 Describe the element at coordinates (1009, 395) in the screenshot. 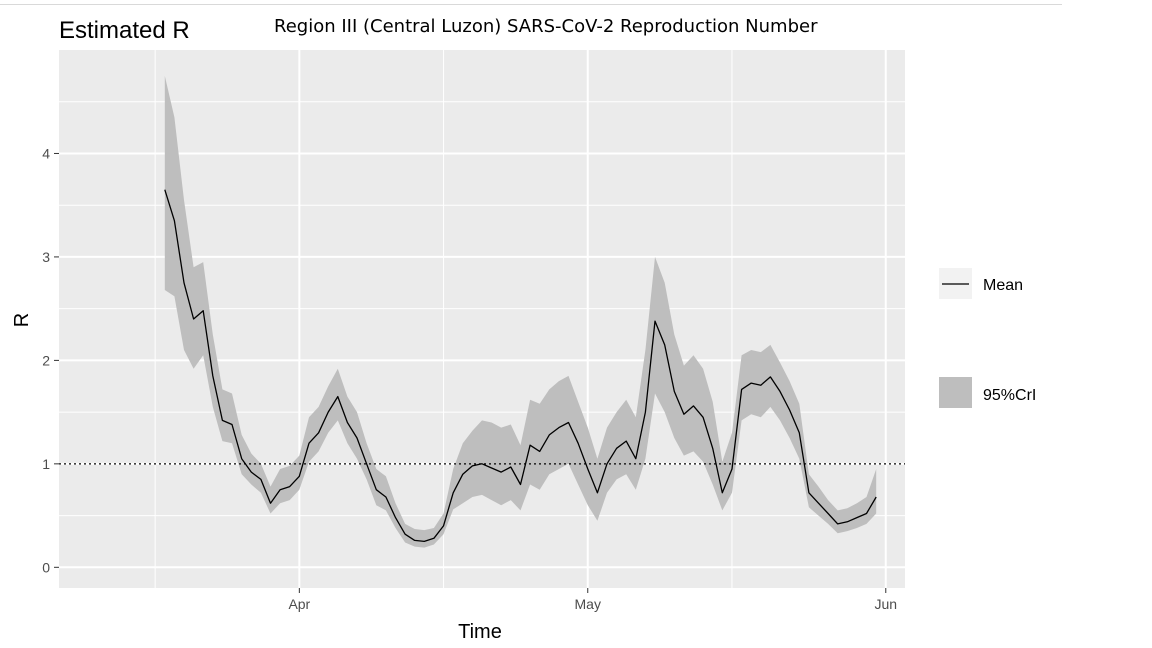

I see `legend-label-ribbon: 95%CrI` at that location.